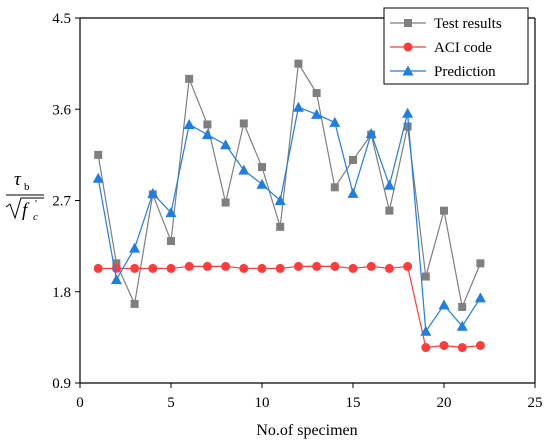 Image resolution: width=550 pixels, height=445 pixels. I want to click on legend: Test results ACI code Prediction, so click(456, 46).